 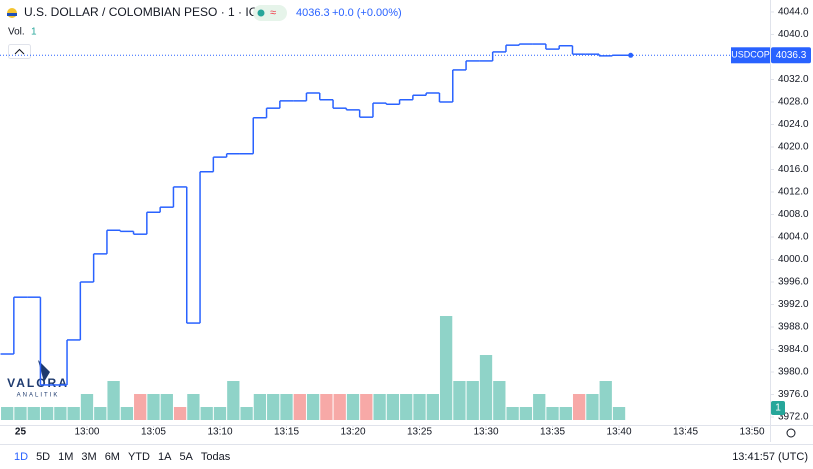 What do you see at coordinates (419, 432) in the screenshot?
I see `x-tick-label: 13:25` at bounding box center [419, 432].